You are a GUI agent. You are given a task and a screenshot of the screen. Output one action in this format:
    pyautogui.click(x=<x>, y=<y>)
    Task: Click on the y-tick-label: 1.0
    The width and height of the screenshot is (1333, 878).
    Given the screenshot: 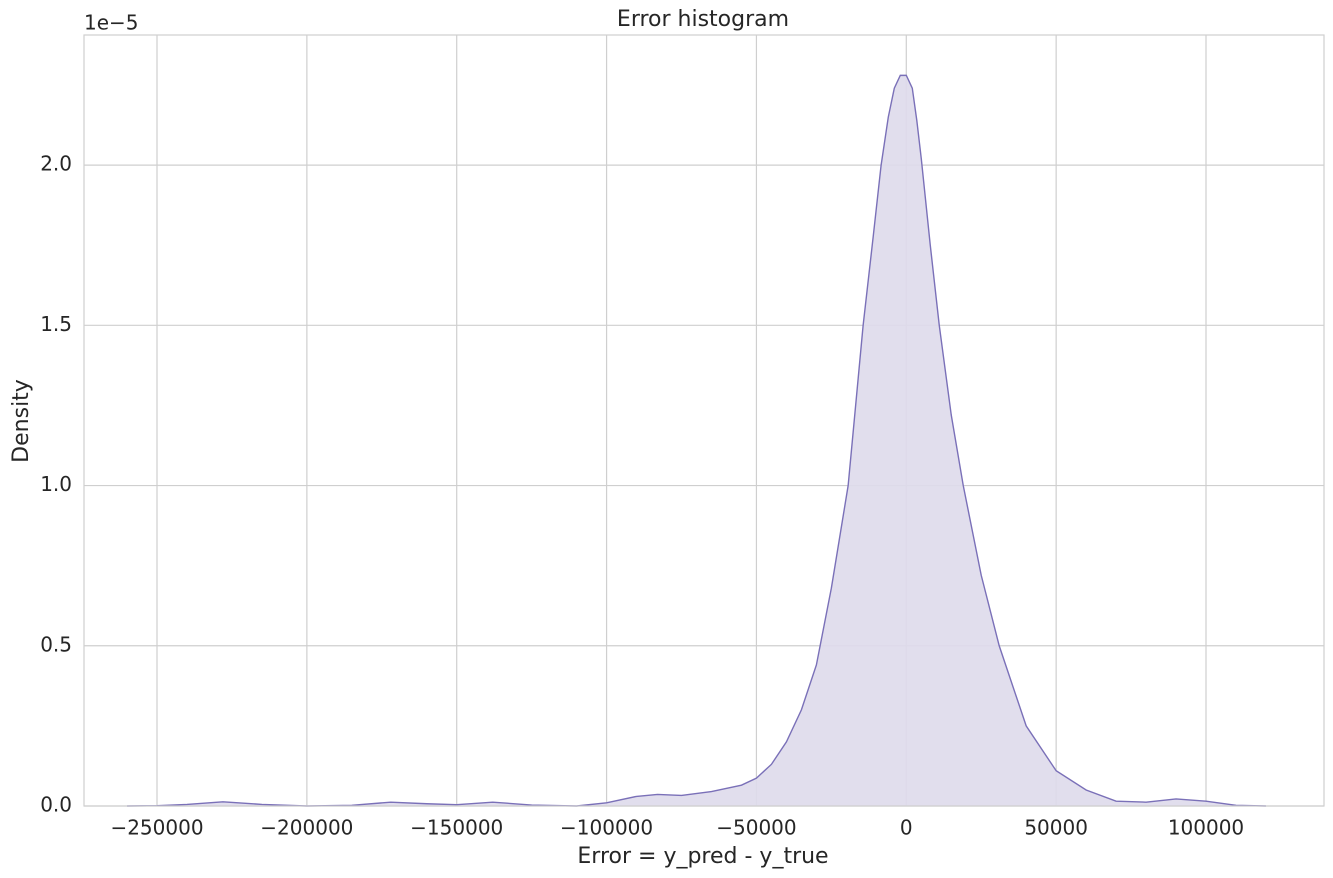 What is the action you would take?
    pyautogui.click(x=56, y=484)
    